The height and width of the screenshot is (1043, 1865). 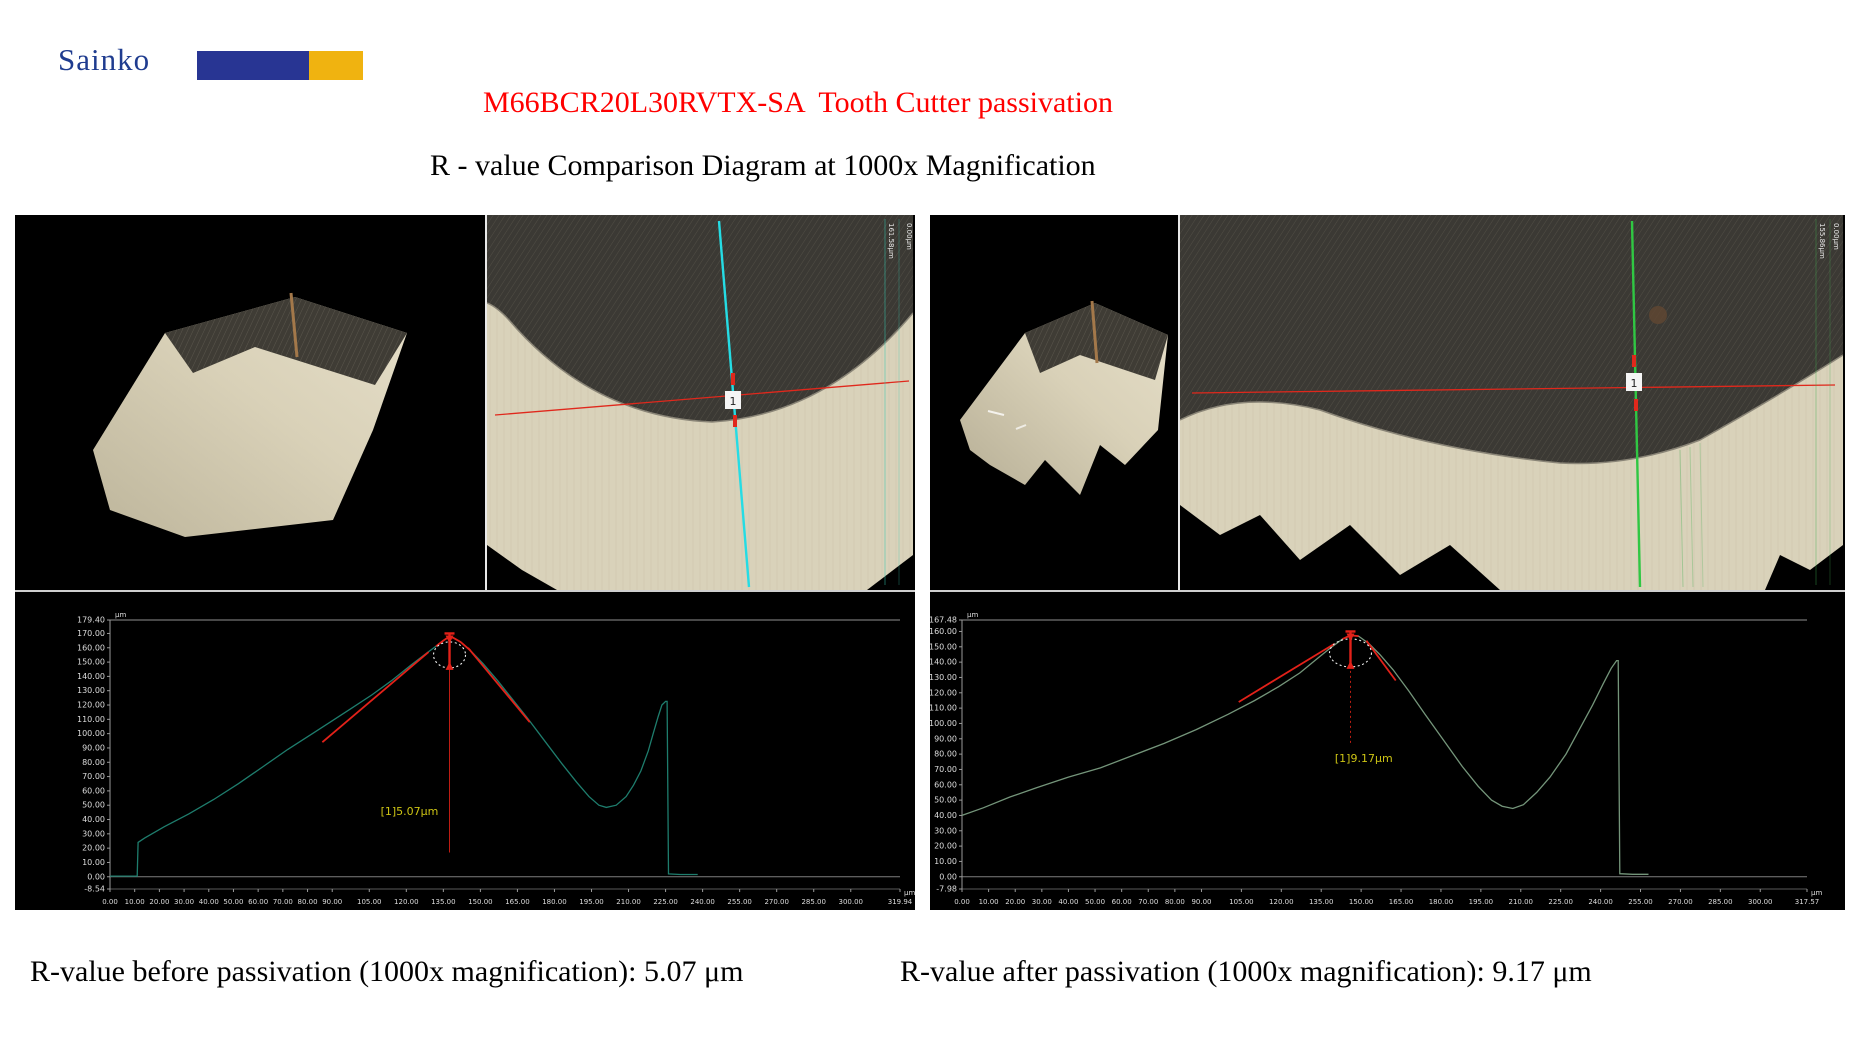 I want to click on micrograph-2d-before: 1 161.58μm 0.00μm, so click(x=700, y=402).